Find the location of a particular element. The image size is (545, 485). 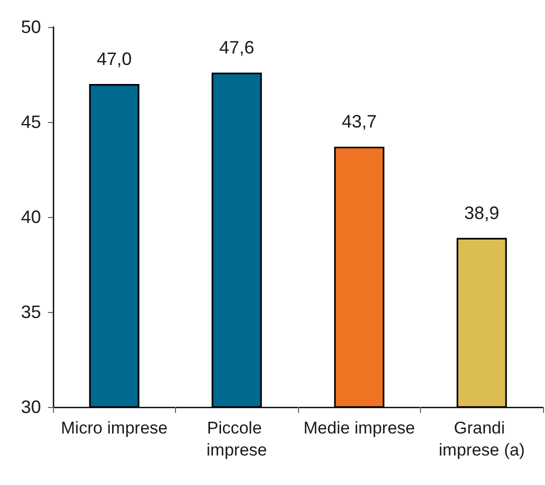

y-tick-label: 45 is located at coordinates (30, 122).